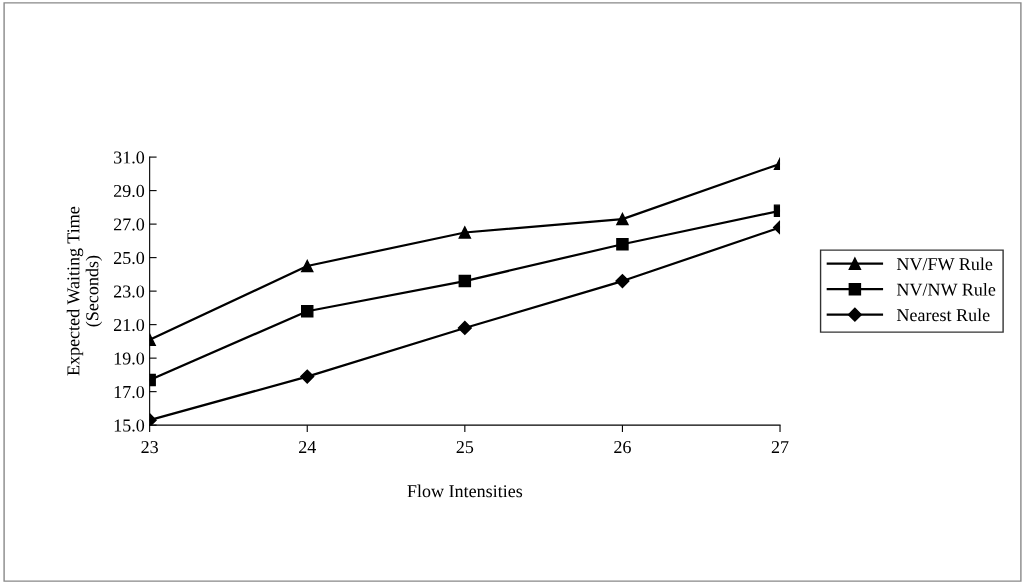 This screenshot has height=584, width=1025. What do you see at coordinates (129, 325) in the screenshot?
I see `y-tick-label: 21.0` at bounding box center [129, 325].